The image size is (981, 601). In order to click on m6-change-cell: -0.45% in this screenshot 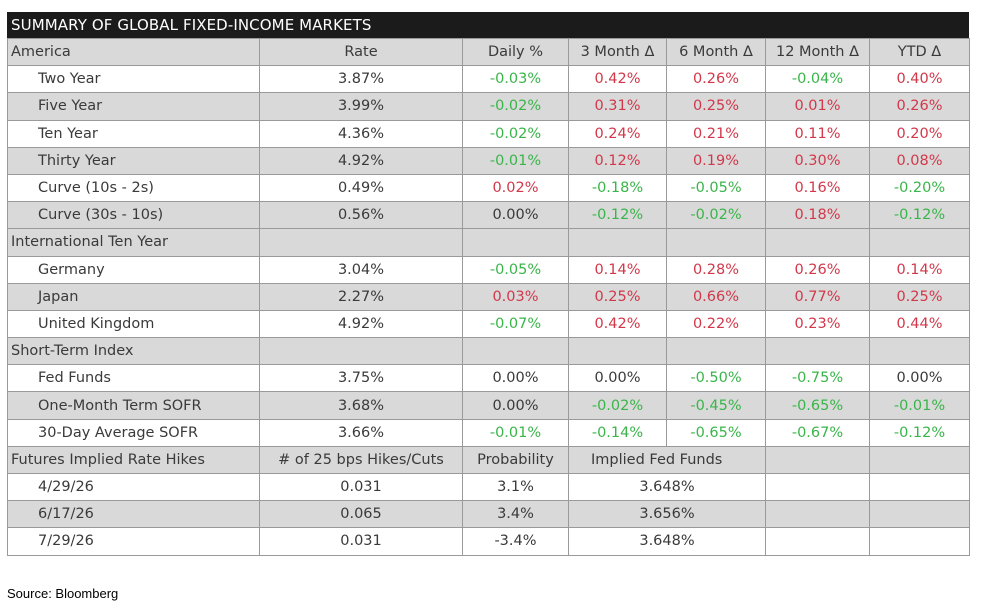, I will do `click(716, 405)`.